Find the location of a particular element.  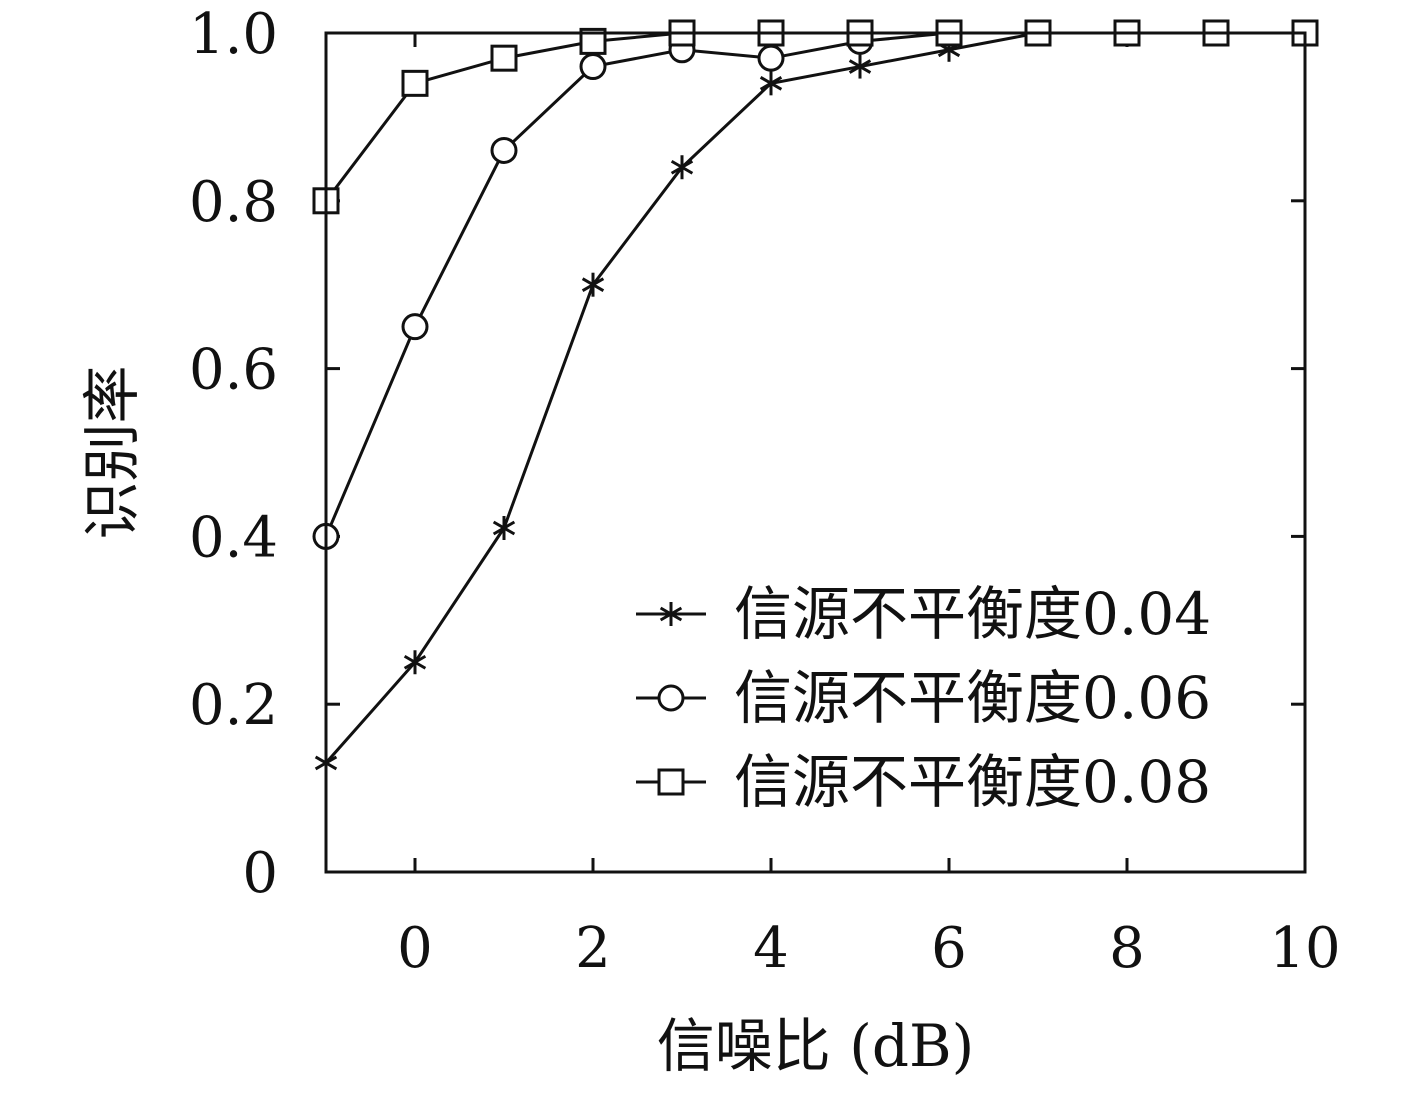

y-tick-label: 0 is located at coordinates (260, 873).